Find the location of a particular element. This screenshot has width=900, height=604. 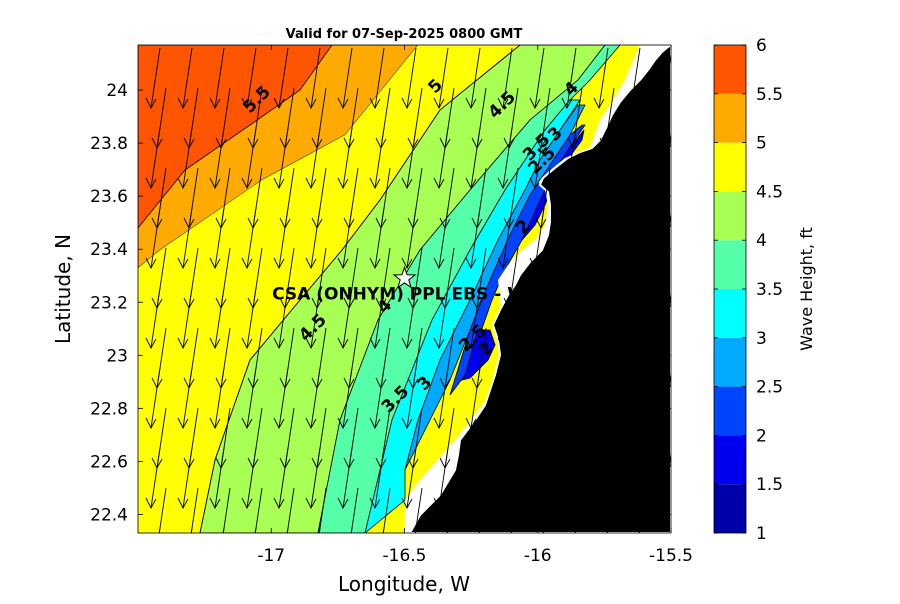

y-tick-label: 22.8 is located at coordinates (109, 409).